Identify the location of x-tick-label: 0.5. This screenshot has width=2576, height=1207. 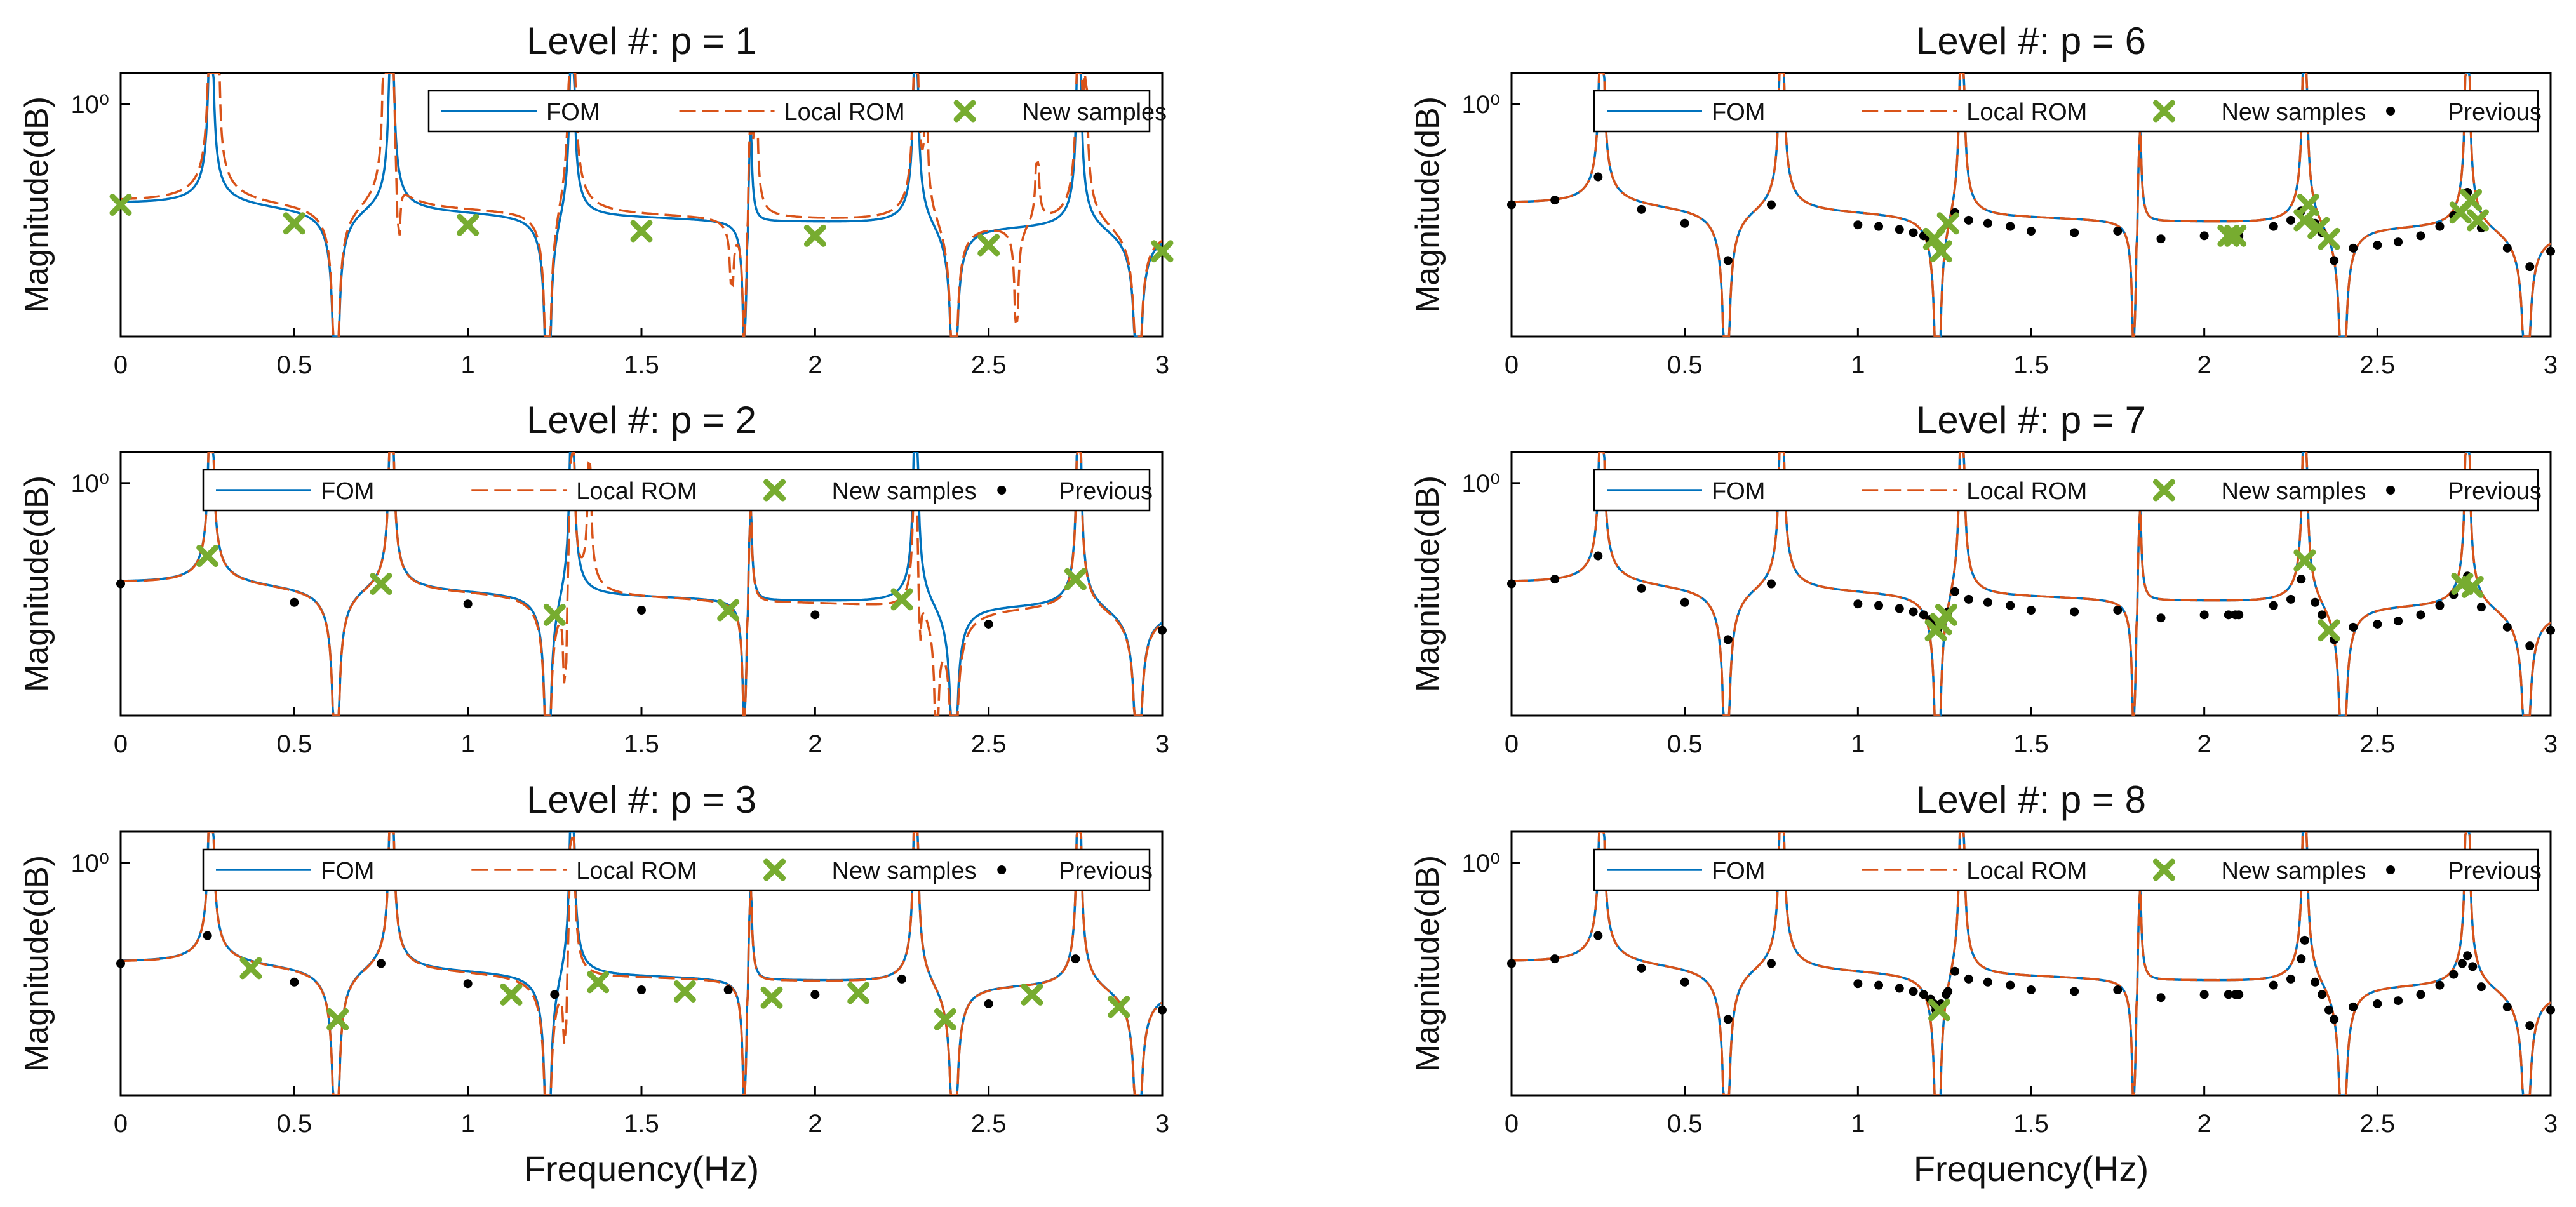
(1685, 1124).